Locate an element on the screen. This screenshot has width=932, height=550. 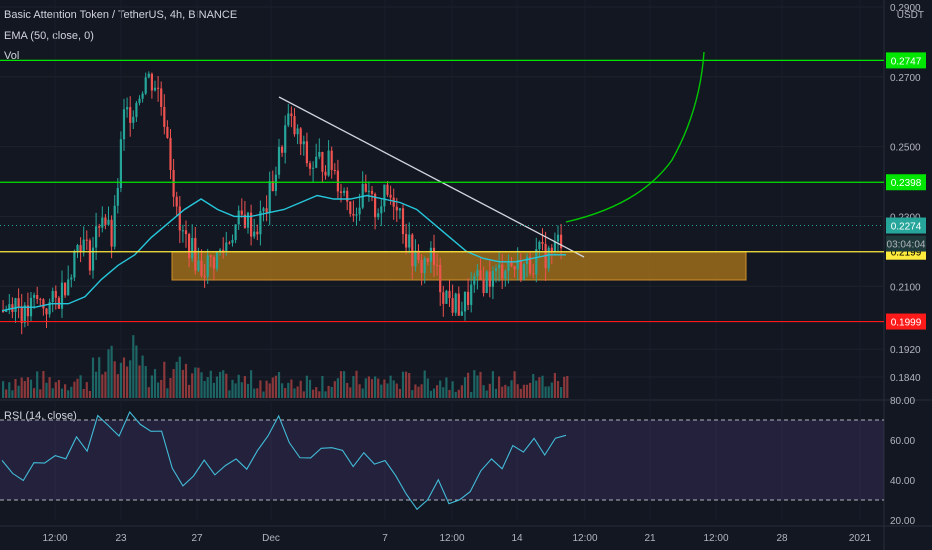
price-tick-label: 0.2900 is located at coordinates (905, 8).